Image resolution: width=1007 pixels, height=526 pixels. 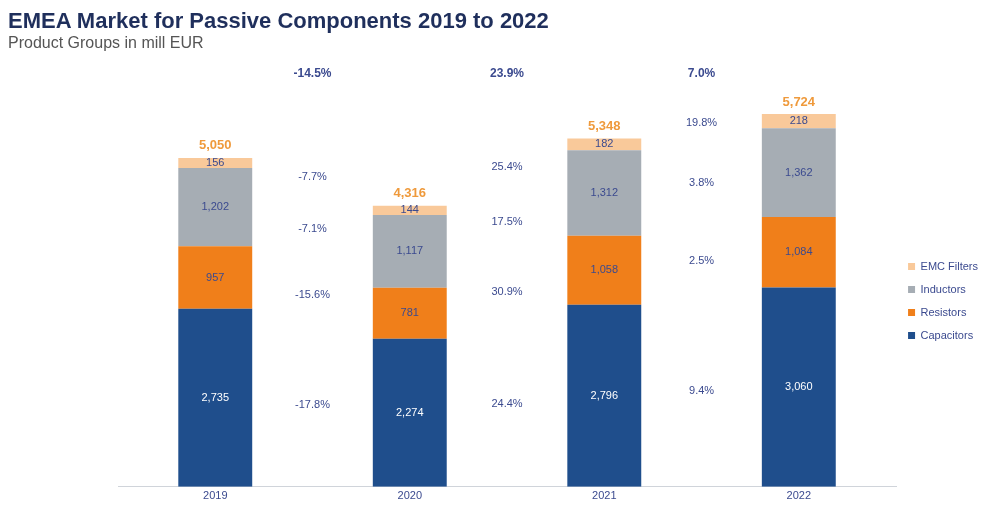 I want to click on annotation: -7.1%, so click(x=313, y=228).